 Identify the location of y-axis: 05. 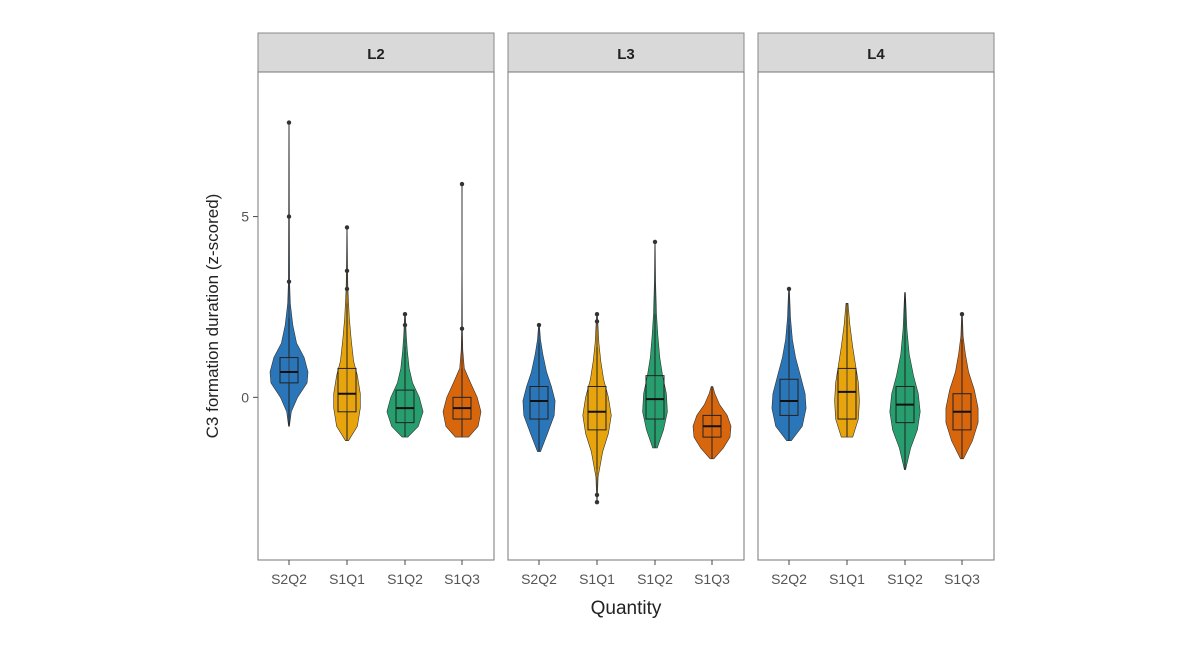
(249, 307).